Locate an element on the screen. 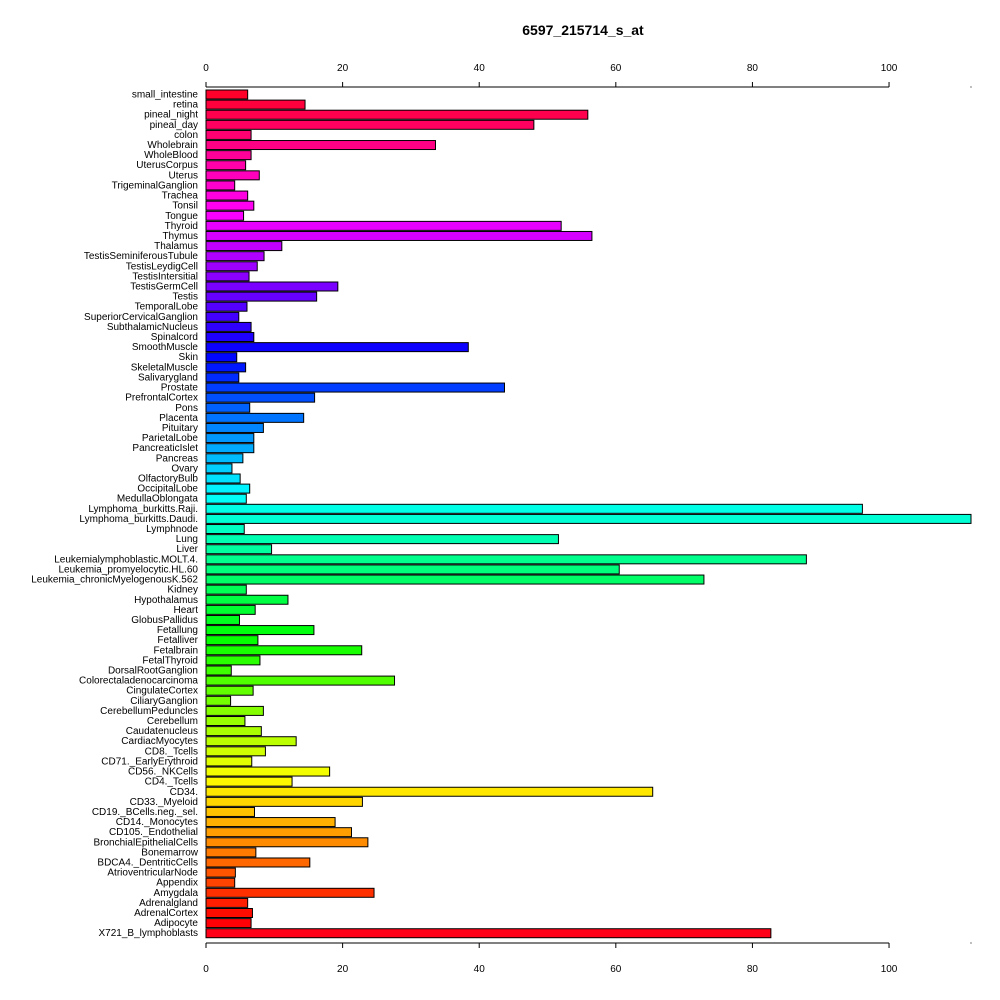  category-label: OccipitalLobe is located at coordinates (167, 489).